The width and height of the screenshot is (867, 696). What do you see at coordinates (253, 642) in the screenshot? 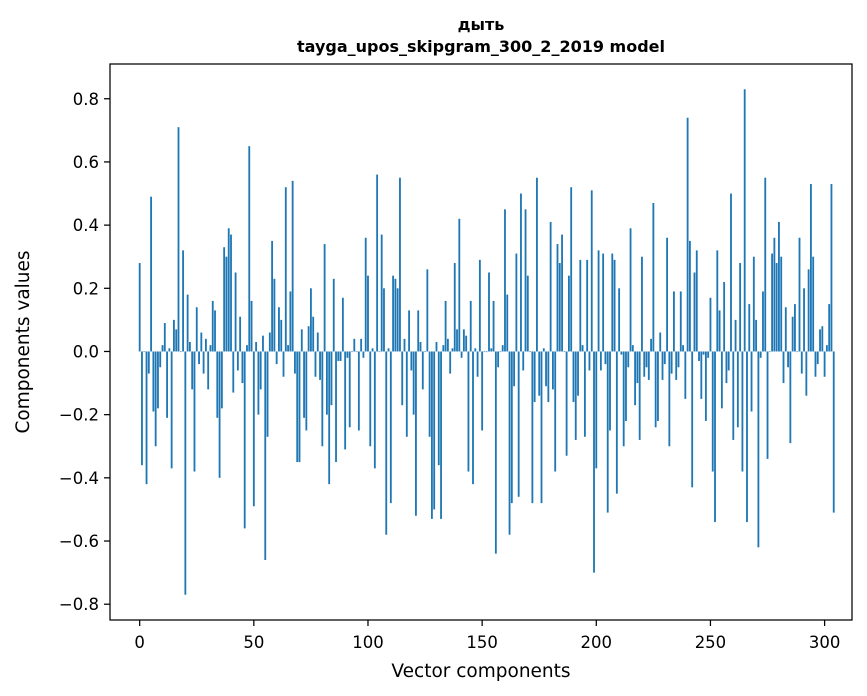
I see `x-tick-label: 50` at bounding box center [253, 642].